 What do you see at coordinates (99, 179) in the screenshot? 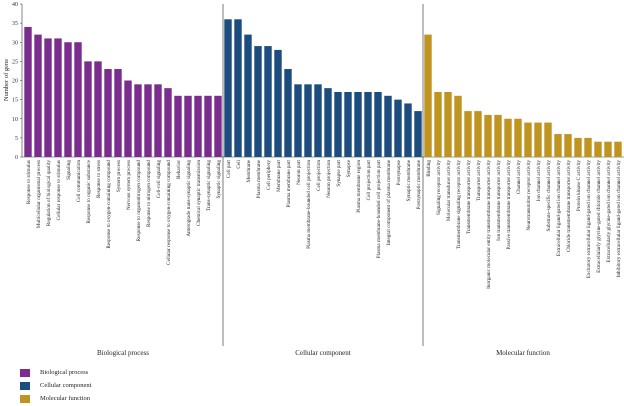
I see `x-tick-label: Response to stress` at bounding box center [99, 179].